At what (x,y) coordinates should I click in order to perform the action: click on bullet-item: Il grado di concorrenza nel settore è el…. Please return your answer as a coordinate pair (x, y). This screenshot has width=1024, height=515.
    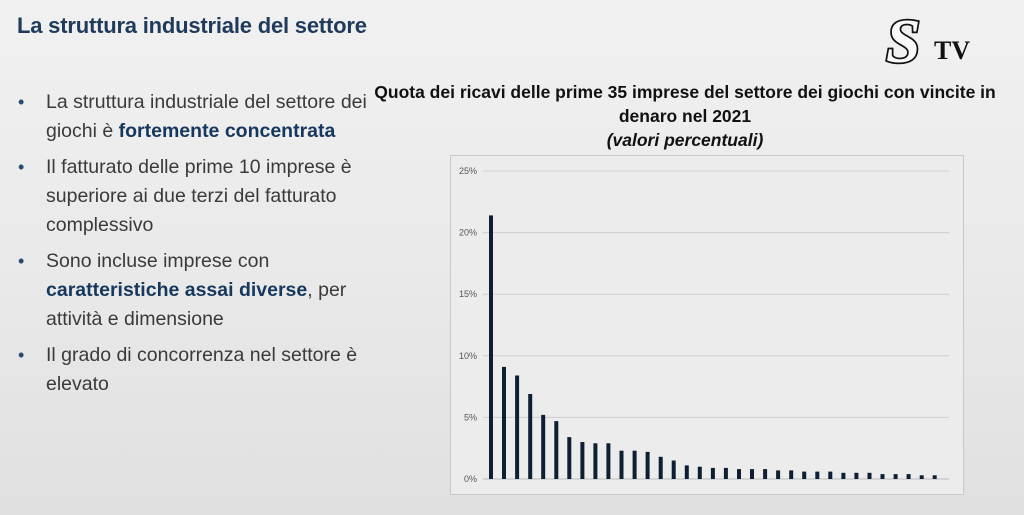
    Looking at the image, I should click on (204, 370).